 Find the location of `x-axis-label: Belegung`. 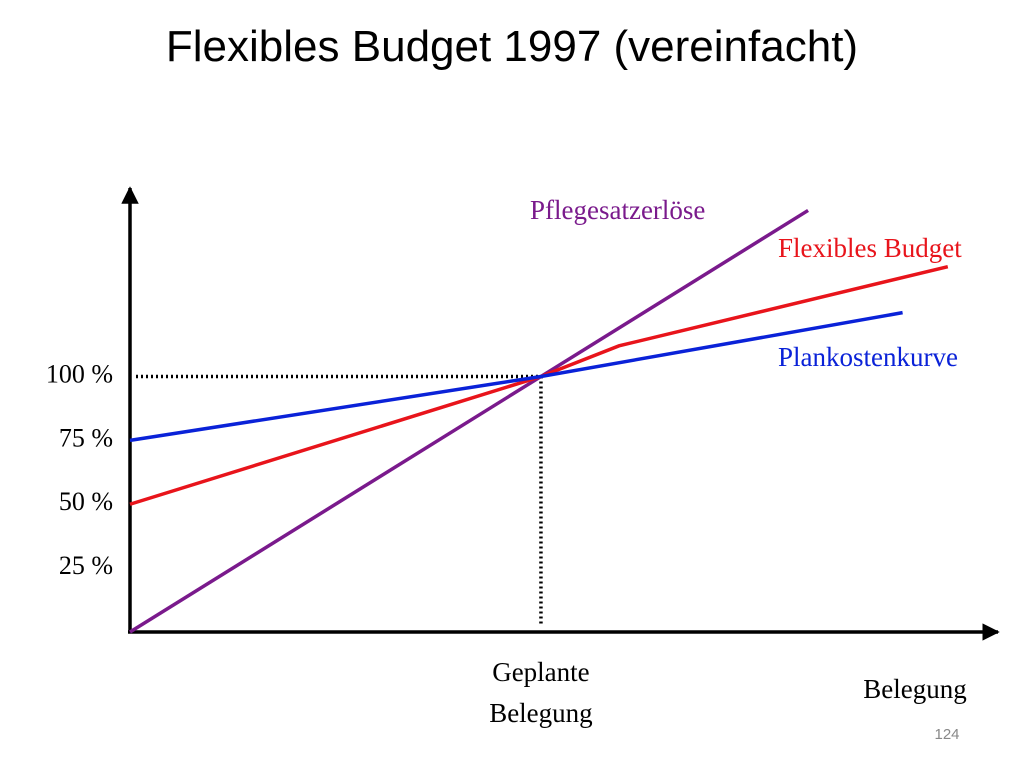

x-axis-label: Belegung is located at coordinates (914, 689).